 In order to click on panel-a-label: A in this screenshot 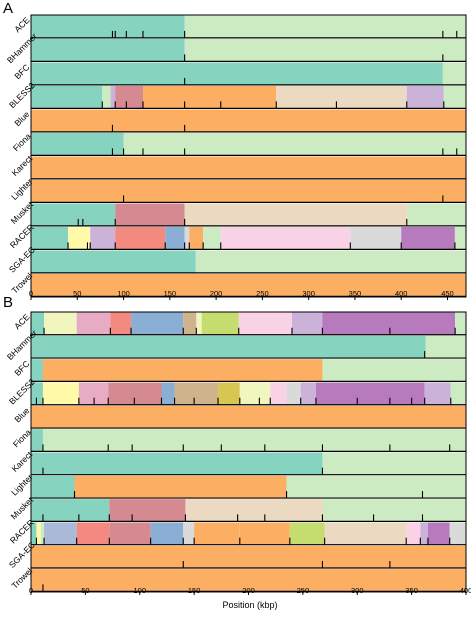, I will do `click(8, 8)`.